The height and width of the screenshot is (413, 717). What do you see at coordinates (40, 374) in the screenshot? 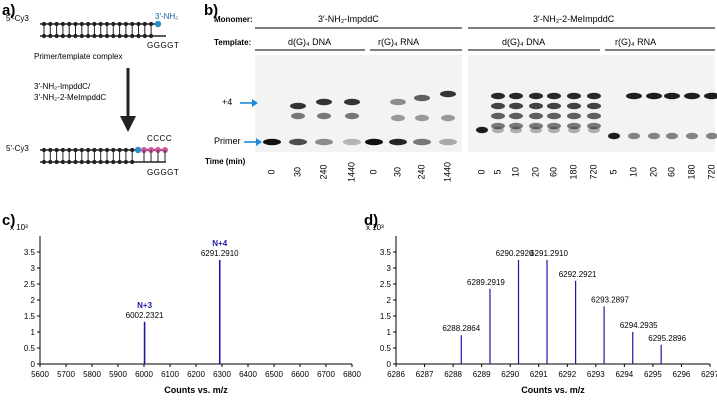
I see `x-tick-label: 5600` at bounding box center [40, 374].